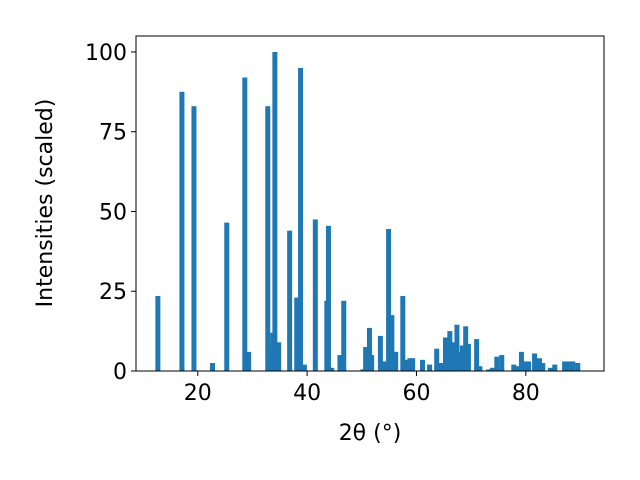  Describe the element at coordinates (307, 393) in the screenshot. I see `x-tick-label: 40` at that location.